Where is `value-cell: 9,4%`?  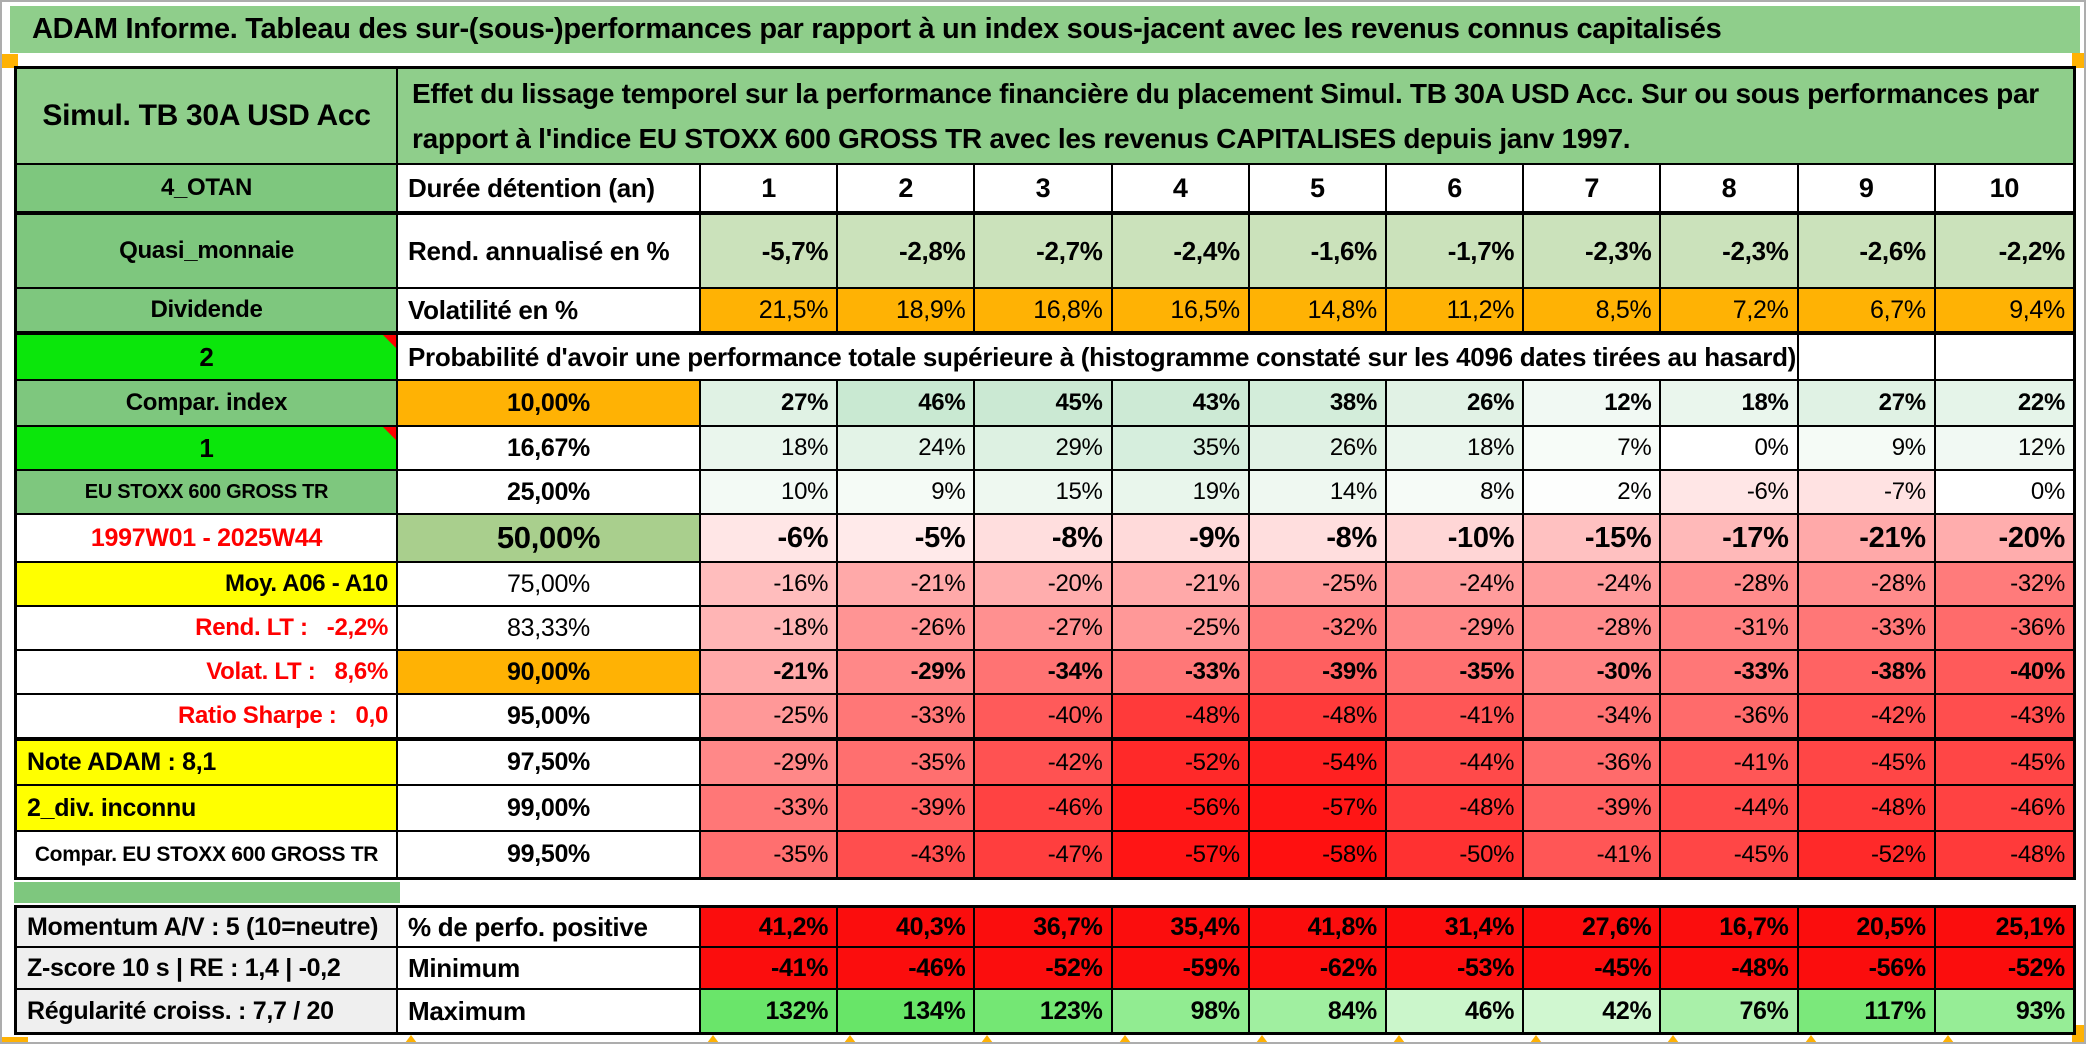
value-cell: 9,4% is located at coordinates (2004, 311).